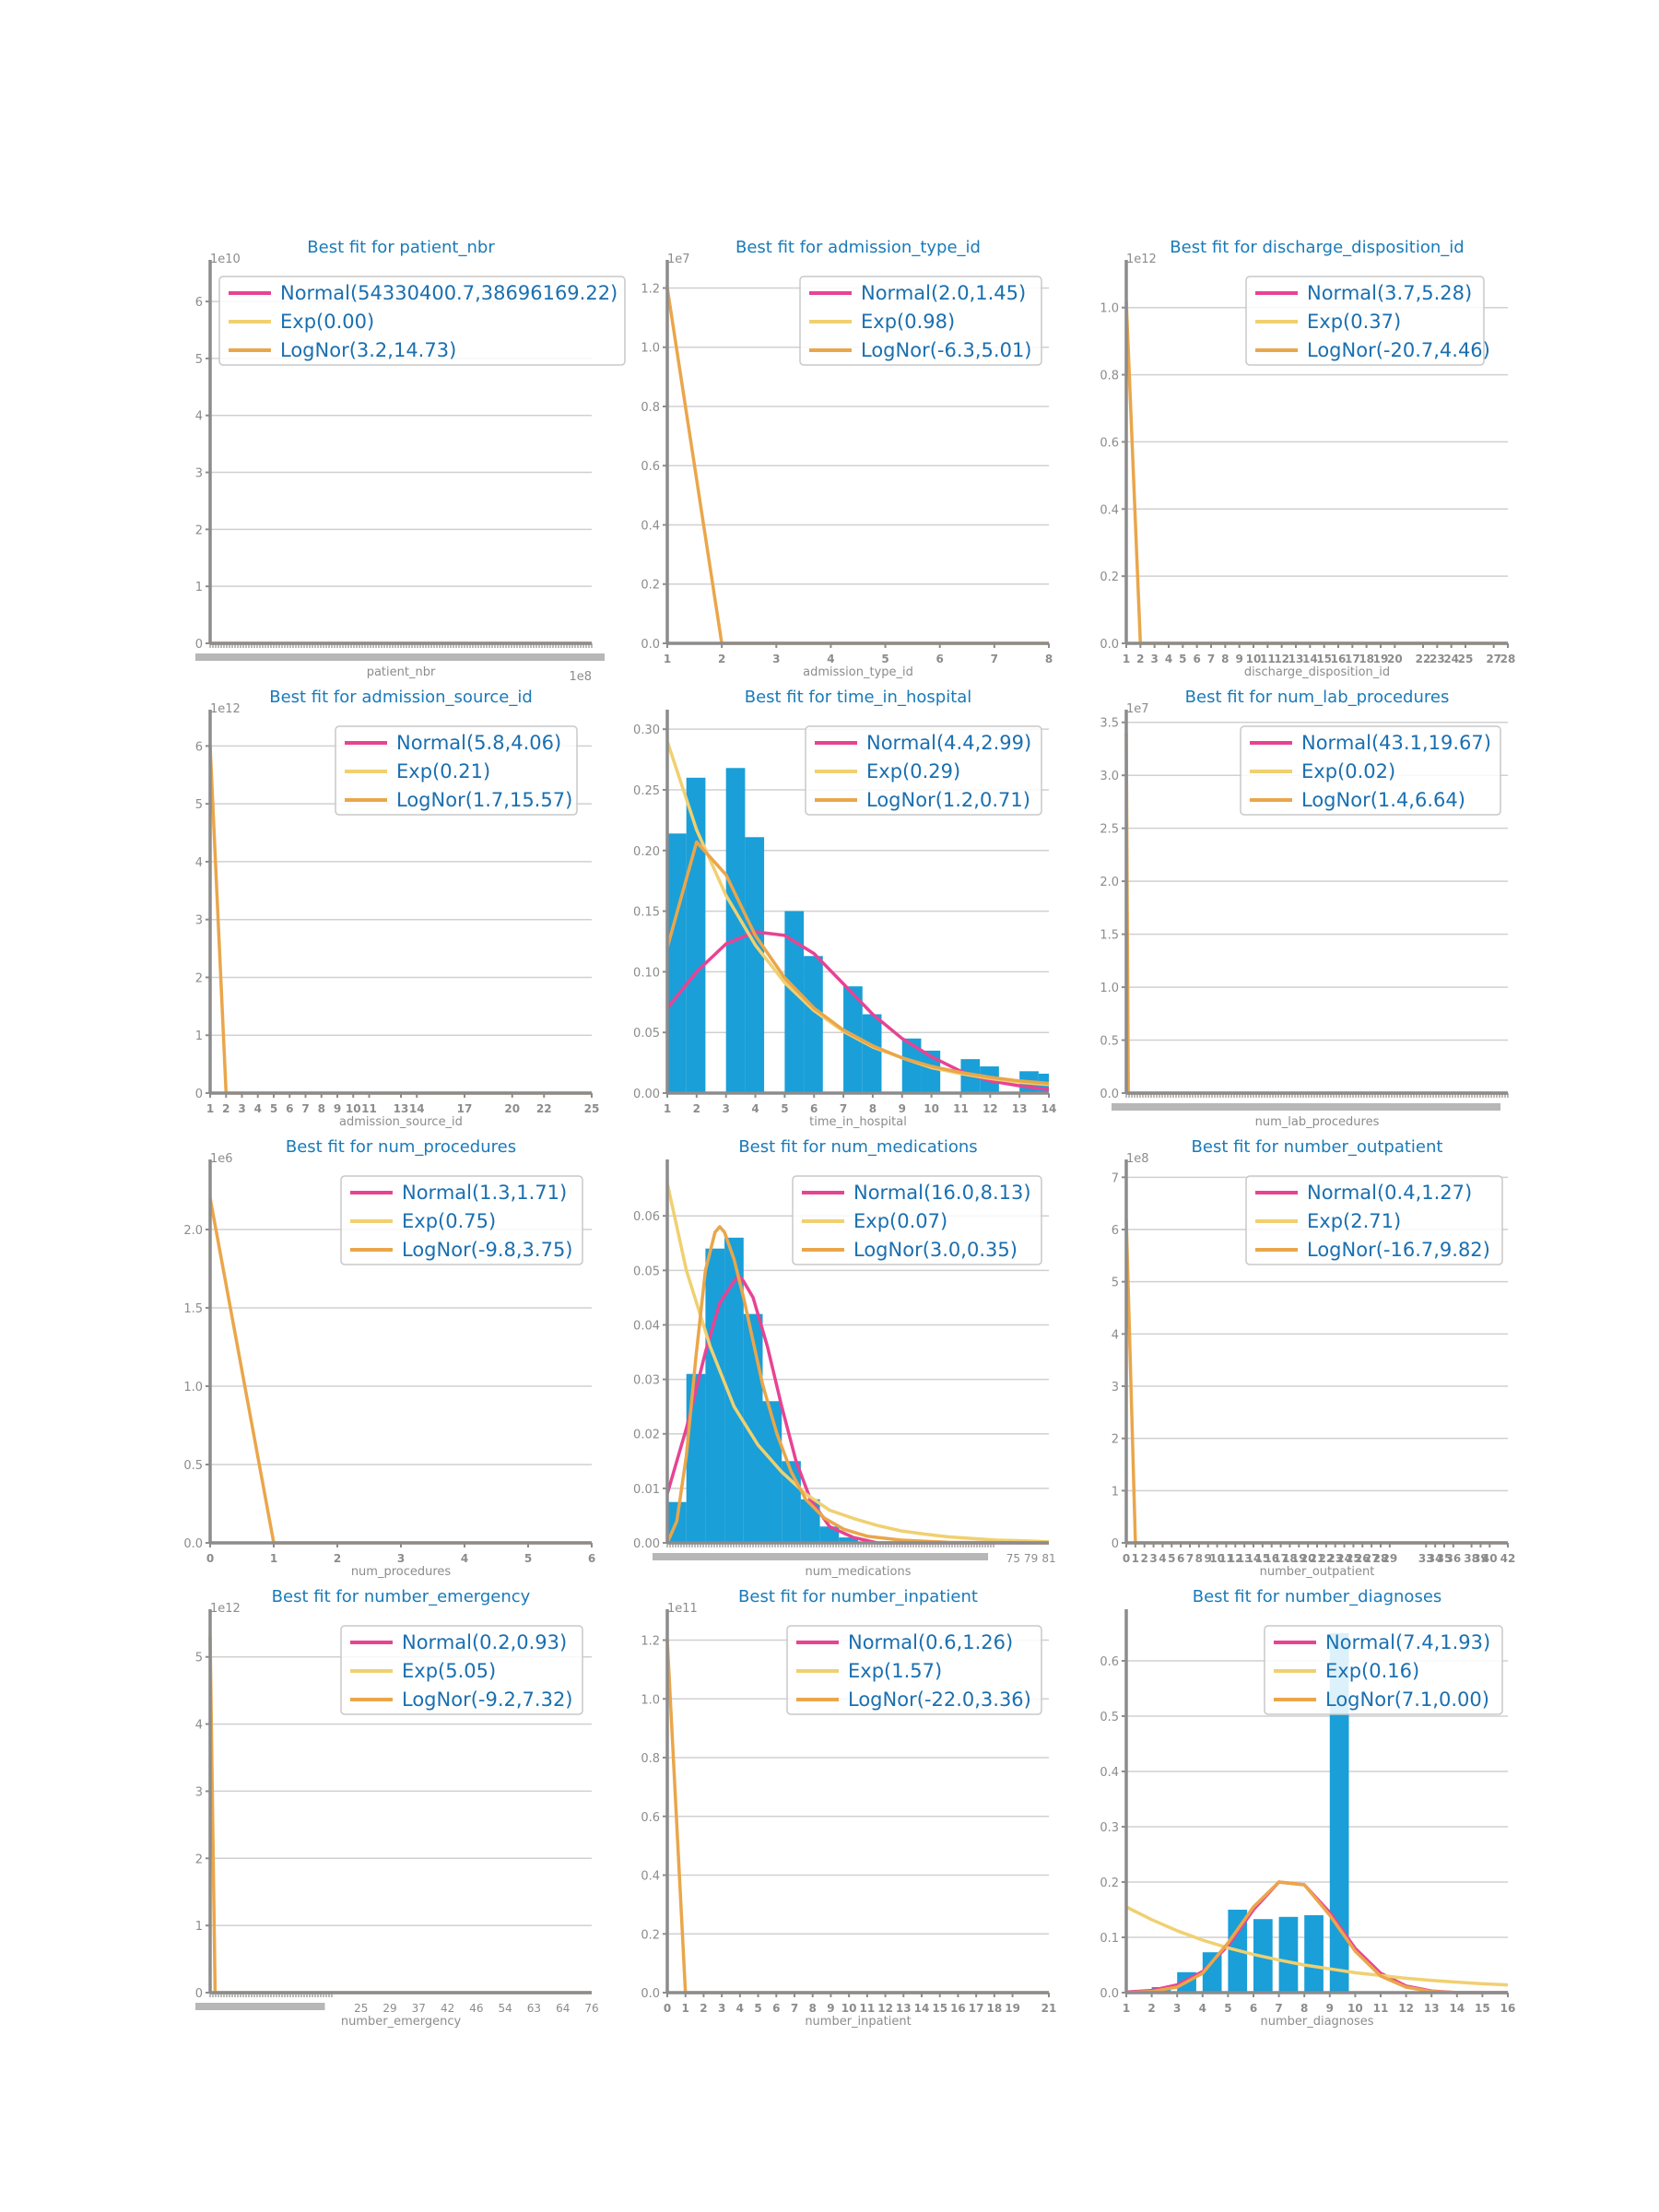 This screenshot has width=1659, height=2212. I want to click on x-tick-label: 13, so click(401, 1108).